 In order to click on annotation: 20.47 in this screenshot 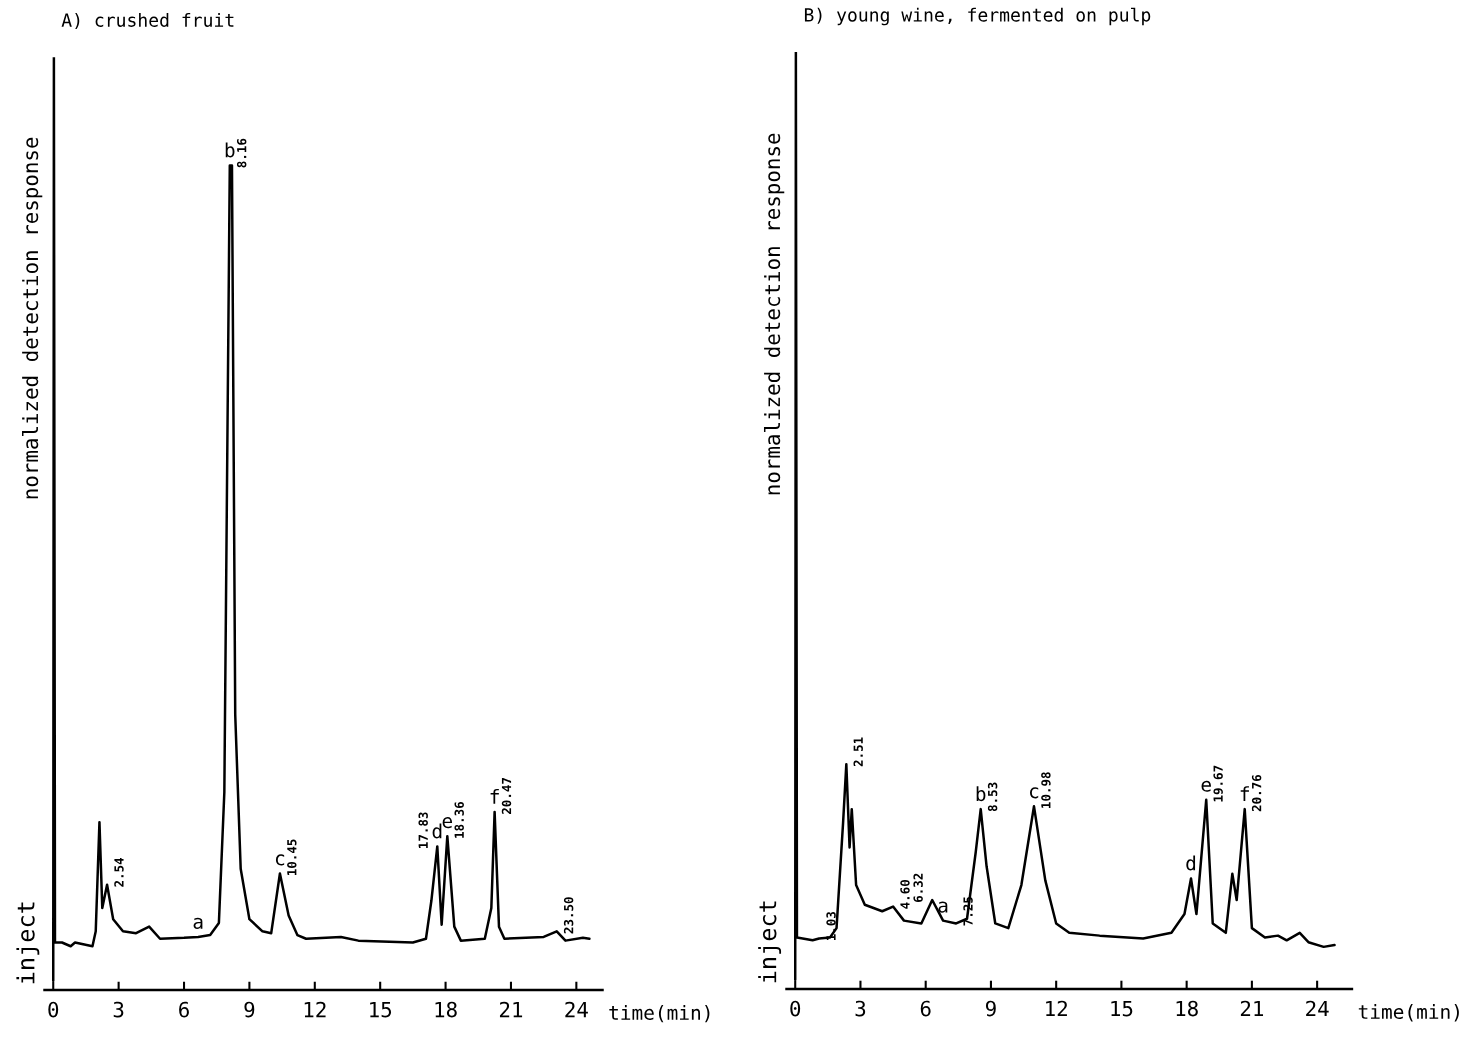, I will do `click(506, 795)`.